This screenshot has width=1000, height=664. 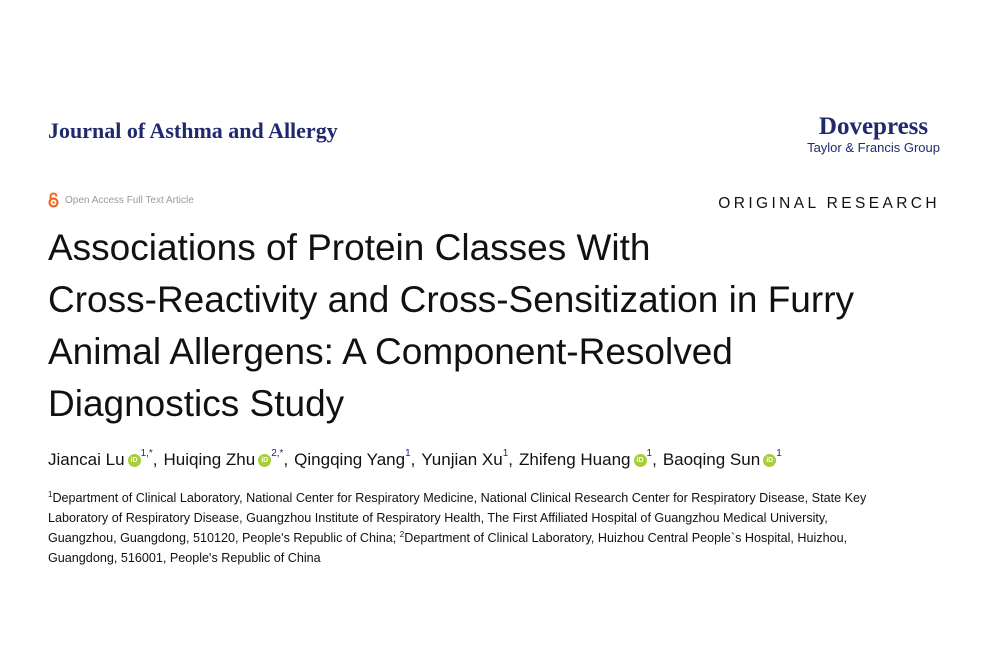 What do you see at coordinates (193, 130) in the screenshot?
I see `journal-name: Journal of Asthma and Allergy` at bounding box center [193, 130].